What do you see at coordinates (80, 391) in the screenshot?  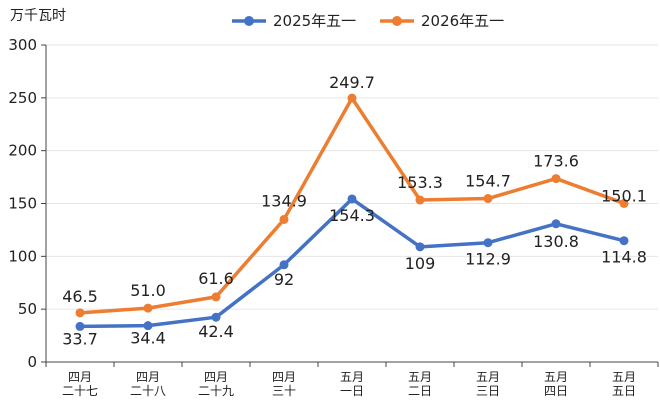 I see `x-tick-label: 二十七` at bounding box center [80, 391].